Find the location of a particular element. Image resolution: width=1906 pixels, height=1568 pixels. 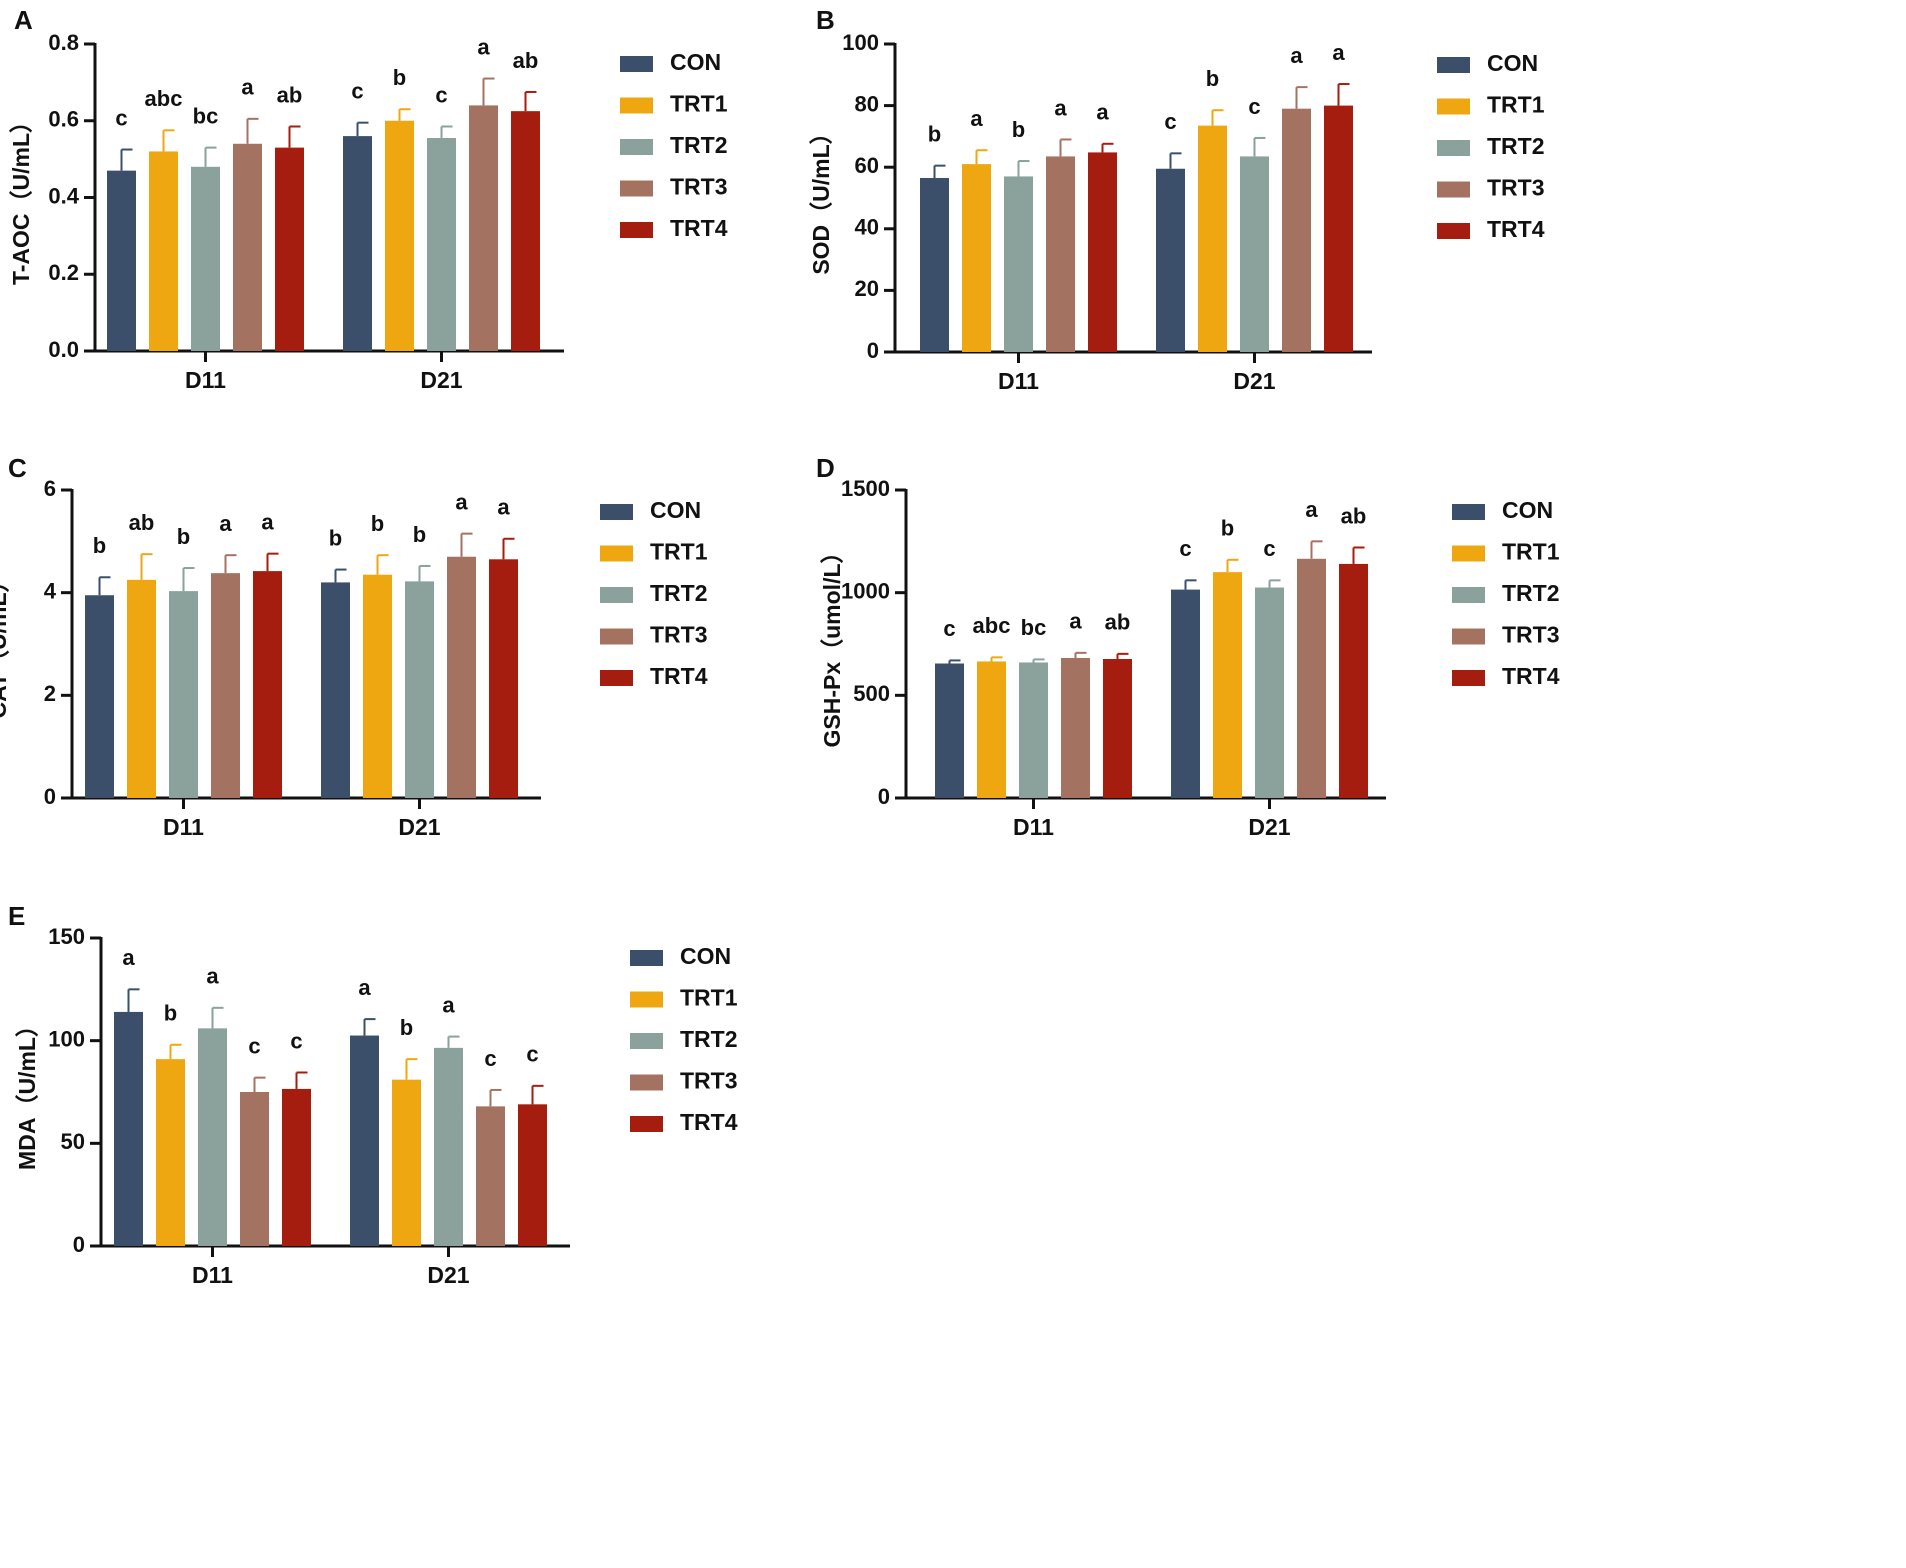

y-tick-label: 4 is located at coordinates (50, 590).